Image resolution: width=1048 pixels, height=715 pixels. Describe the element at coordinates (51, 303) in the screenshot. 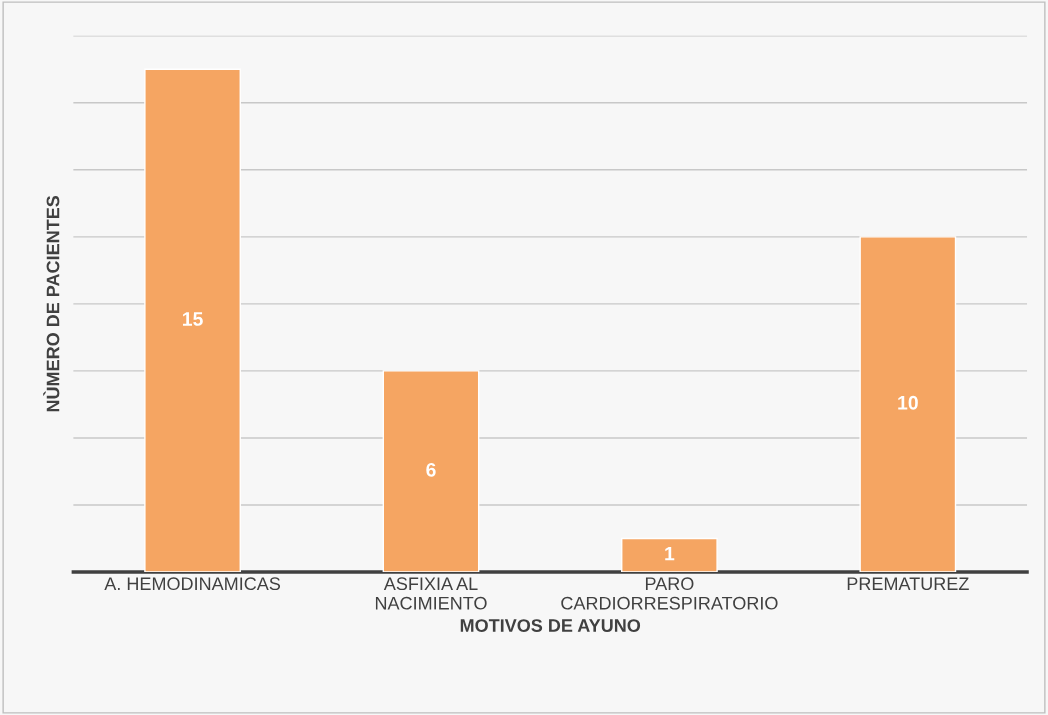

I see `y-axis-title: NÙMERO DE PACIENTES` at that location.